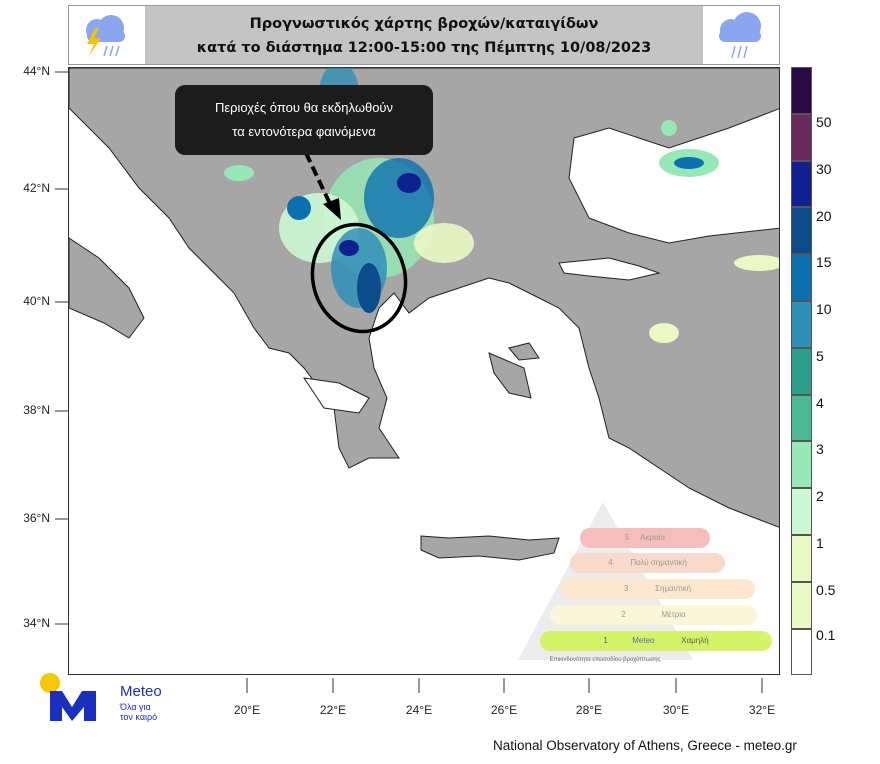 The image size is (880, 764). What do you see at coordinates (762, 710) in the screenshot?
I see `lon-tick: 32°E` at bounding box center [762, 710].